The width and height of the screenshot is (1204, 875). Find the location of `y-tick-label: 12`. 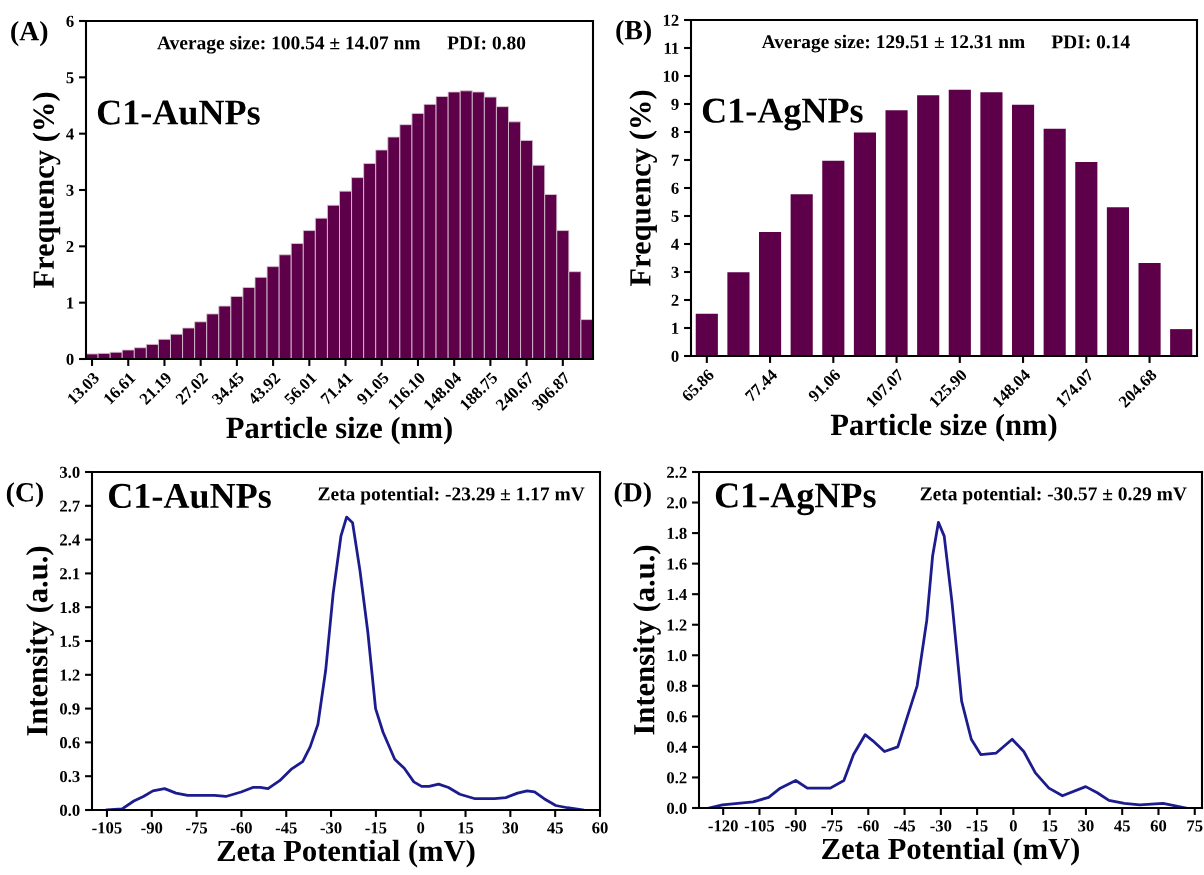

y-tick-label: 12 is located at coordinates (671, 20).